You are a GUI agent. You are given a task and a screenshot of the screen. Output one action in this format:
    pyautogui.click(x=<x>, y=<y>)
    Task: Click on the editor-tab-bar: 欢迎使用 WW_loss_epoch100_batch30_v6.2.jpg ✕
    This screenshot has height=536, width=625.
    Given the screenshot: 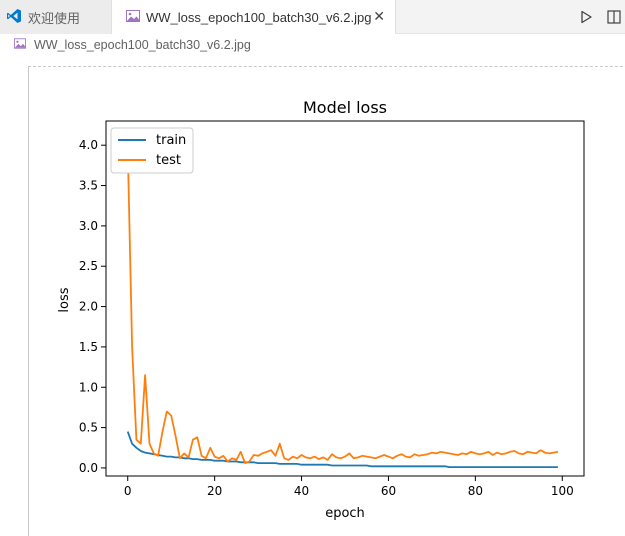 What is the action you would take?
    pyautogui.click(x=312, y=17)
    